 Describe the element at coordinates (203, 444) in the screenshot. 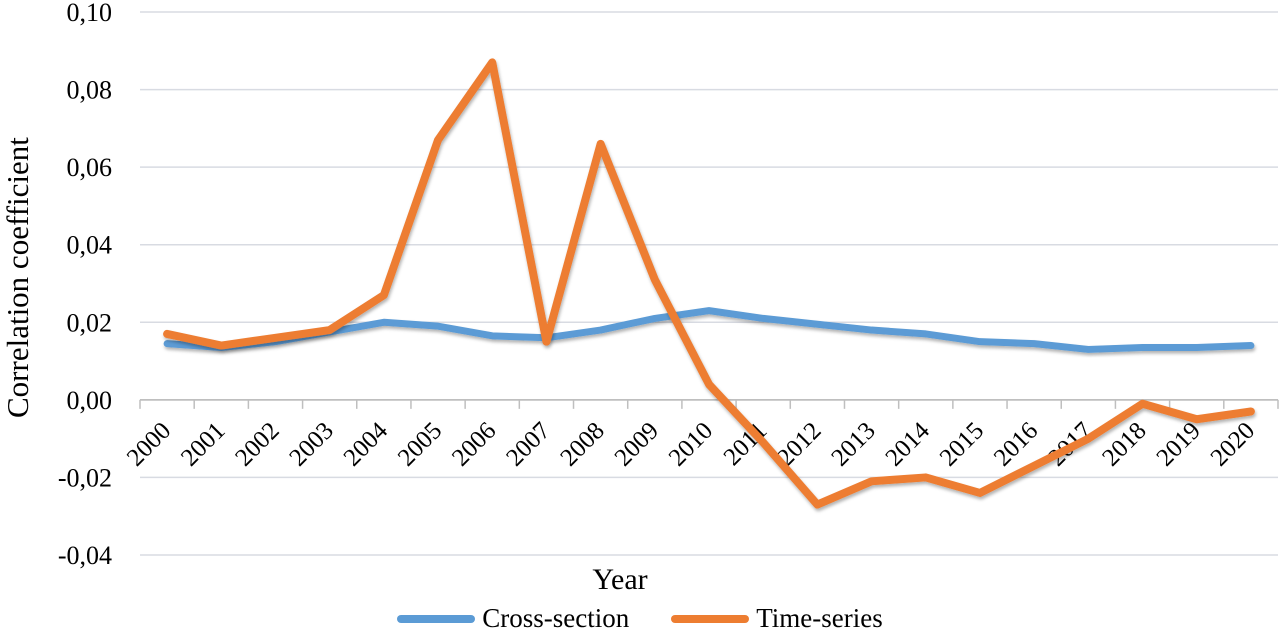

I see `x-tick-label: 2001` at that location.